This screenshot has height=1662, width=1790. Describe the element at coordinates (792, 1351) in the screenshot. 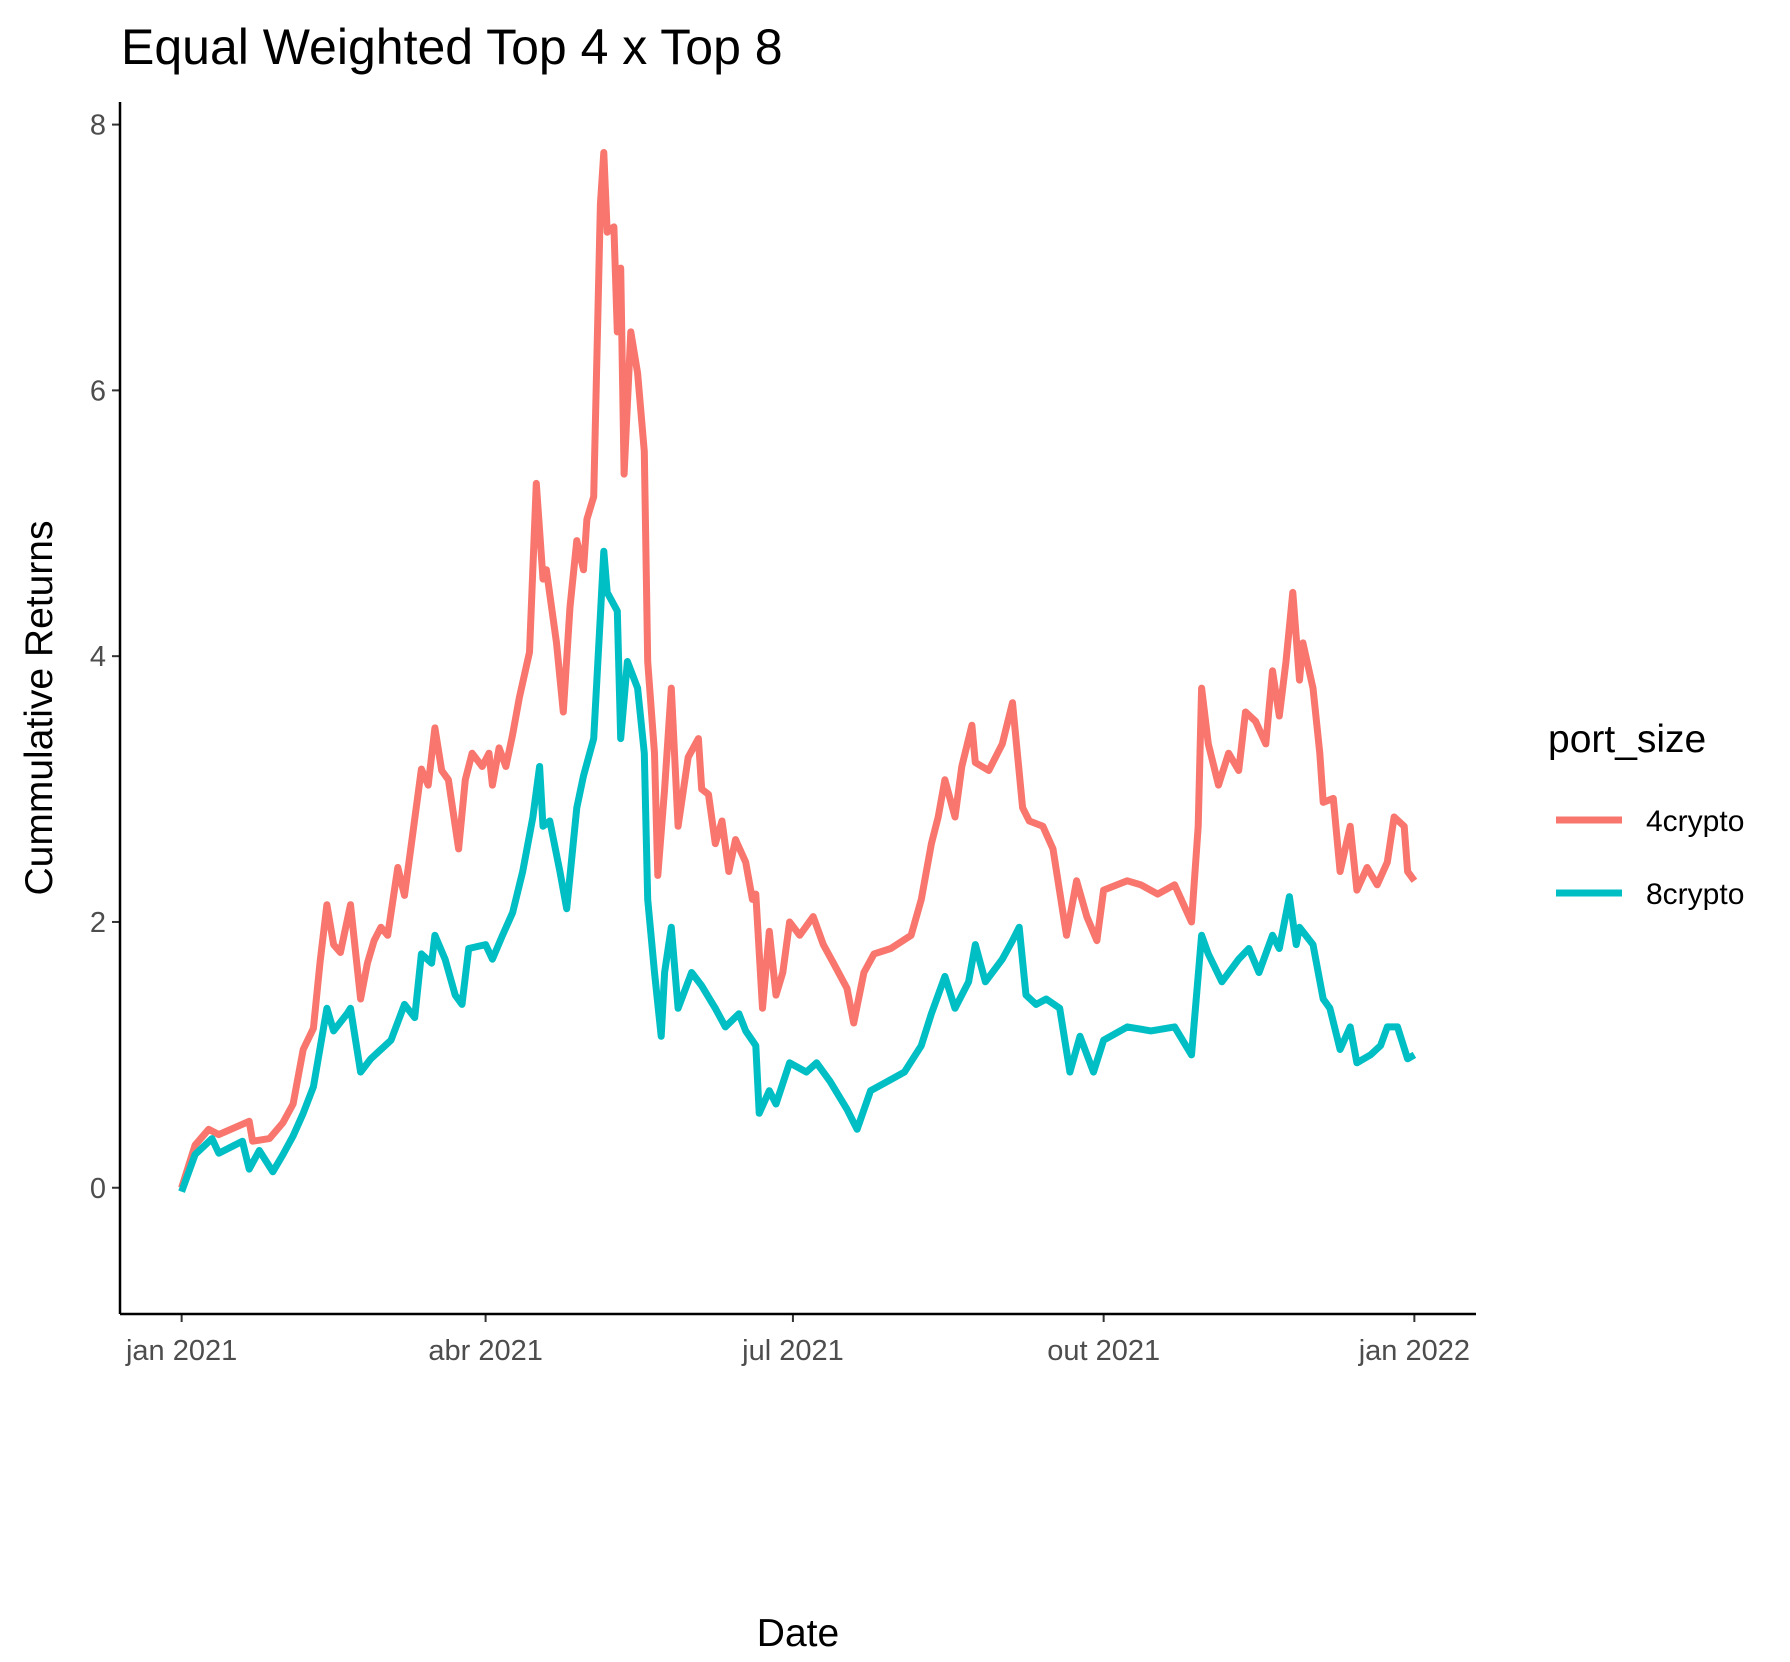

I see `x-tick-label: jul 2021` at that location.